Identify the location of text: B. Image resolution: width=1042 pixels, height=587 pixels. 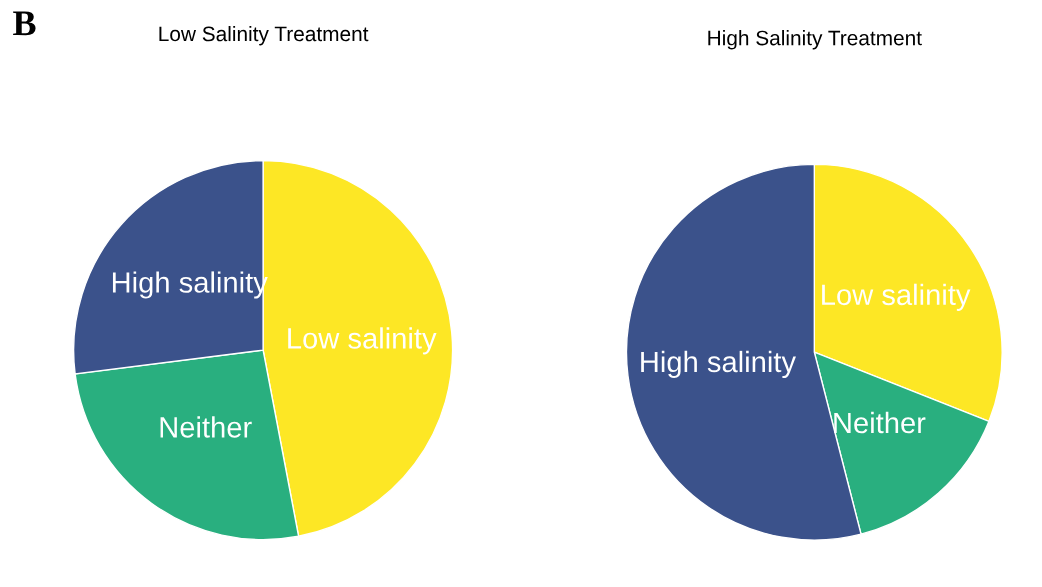
(24, 23).